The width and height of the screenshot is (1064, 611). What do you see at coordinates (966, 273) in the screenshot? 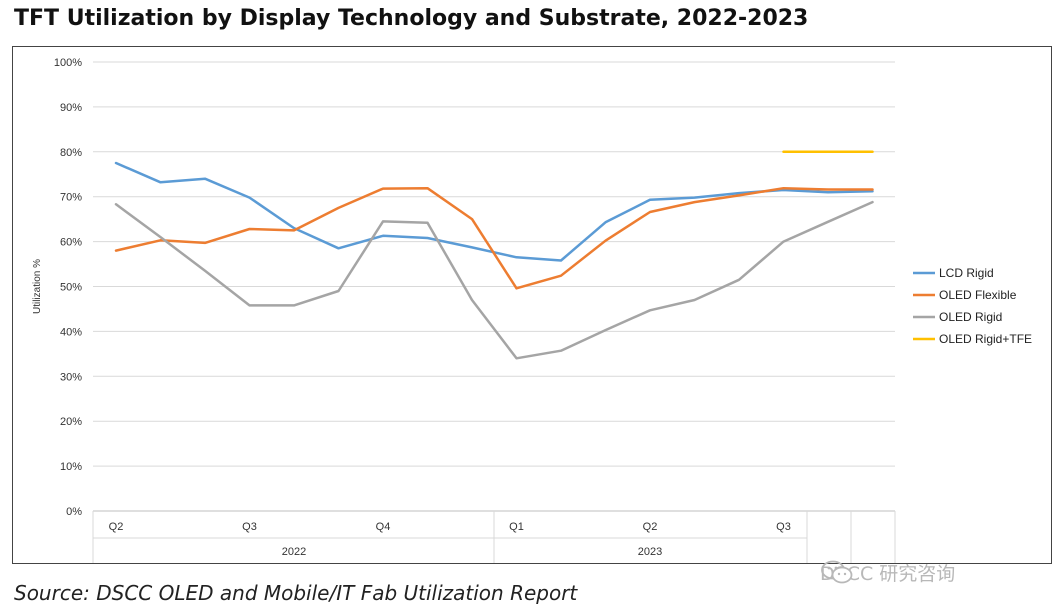
I see `legend-label: LCD Rigid` at bounding box center [966, 273].